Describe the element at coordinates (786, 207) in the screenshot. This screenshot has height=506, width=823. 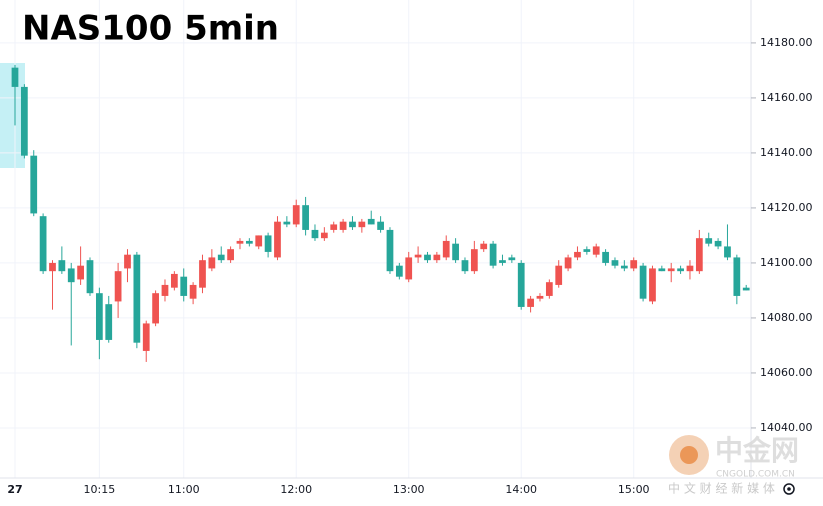
I see `y-tick-label: 14120.00` at that location.